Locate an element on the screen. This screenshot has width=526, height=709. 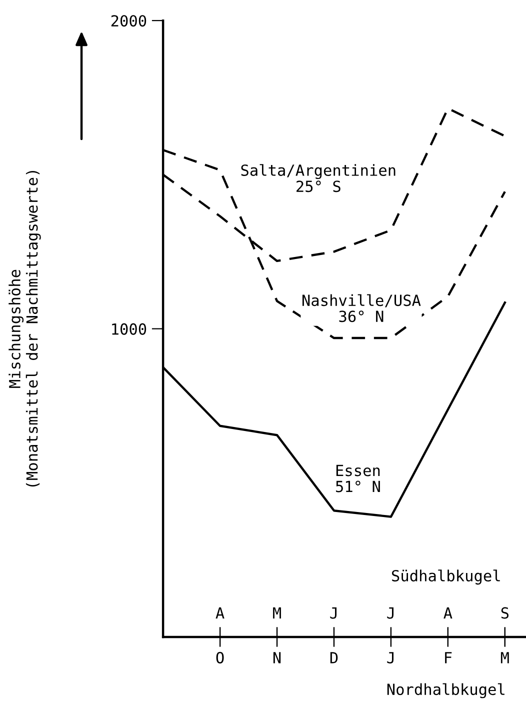
annotation: S is located at coordinates (505, 613).